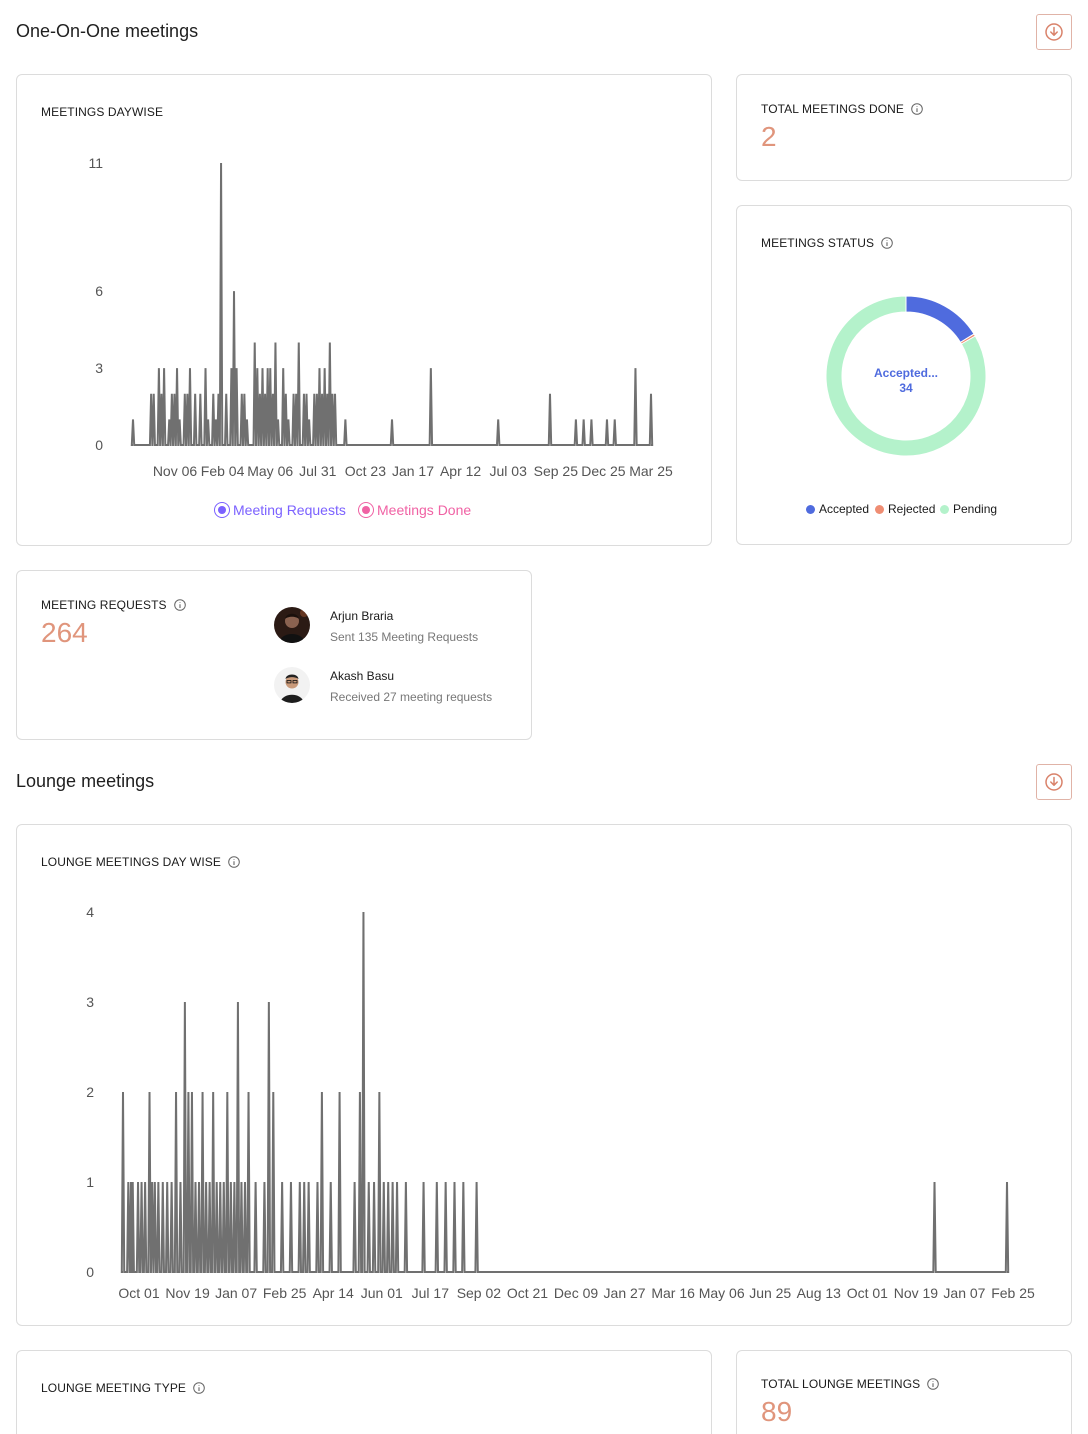 The width and height of the screenshot is (1088, 1434). I want to click on donut-slice-pending, so click(906, 376).